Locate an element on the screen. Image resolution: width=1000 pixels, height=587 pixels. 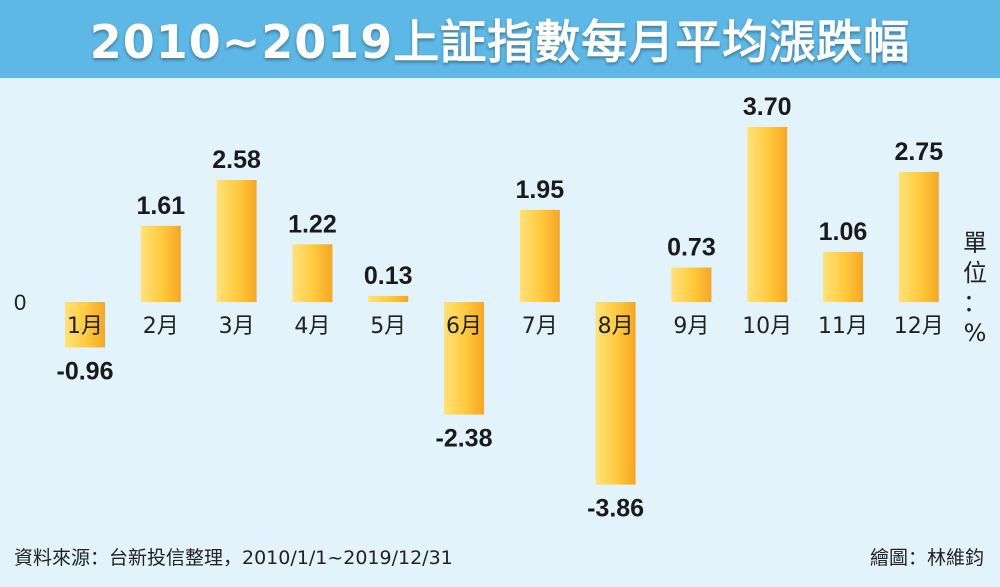
data-label: -0.96 is located at coordinates (85, 371).